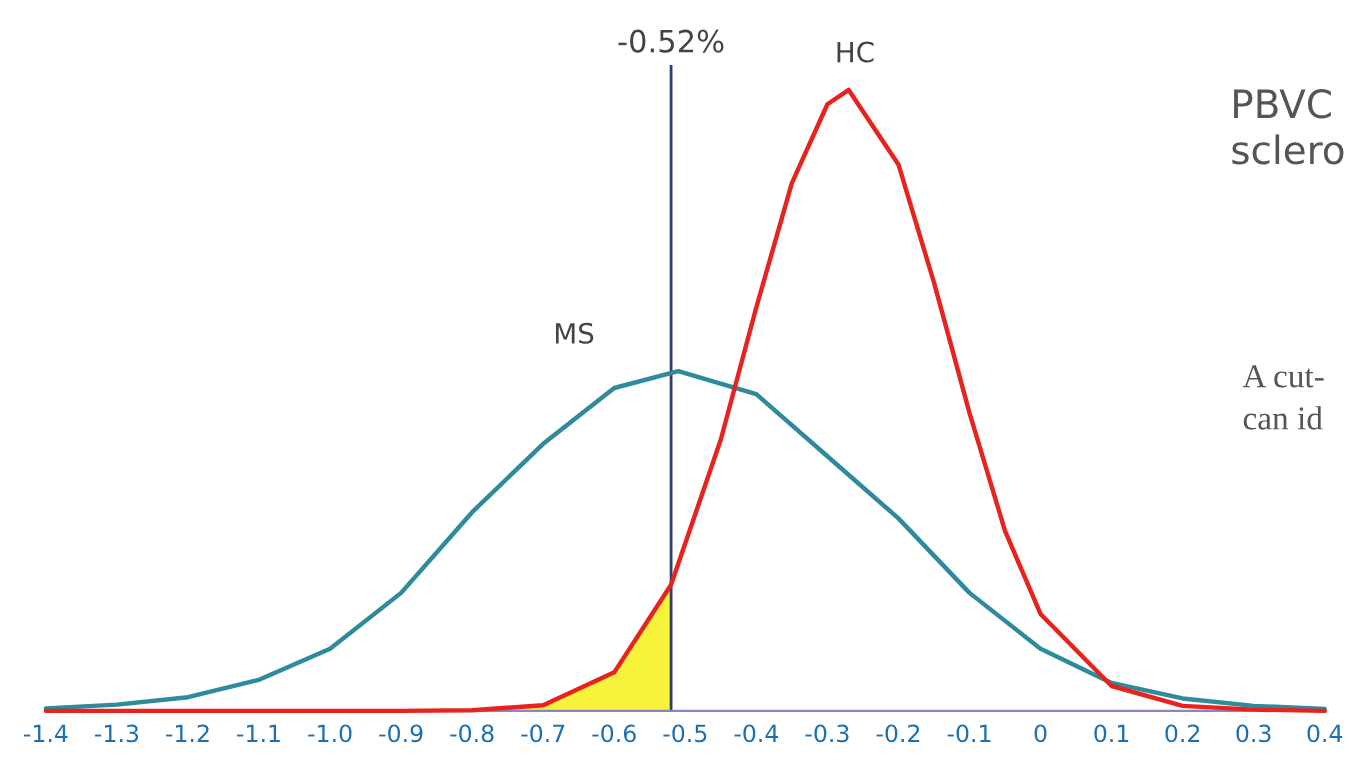 The image size is (1349, 766). I want to click on x-tick-label: -1.0, so click(330, 733).